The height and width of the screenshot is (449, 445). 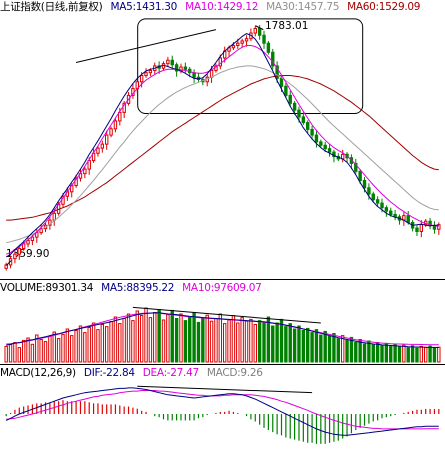 What do you see at coordinates (38, 373) in the screenshot?
I see `macd-title: MACD(12,26,9)` at bounding box center [38, 373].